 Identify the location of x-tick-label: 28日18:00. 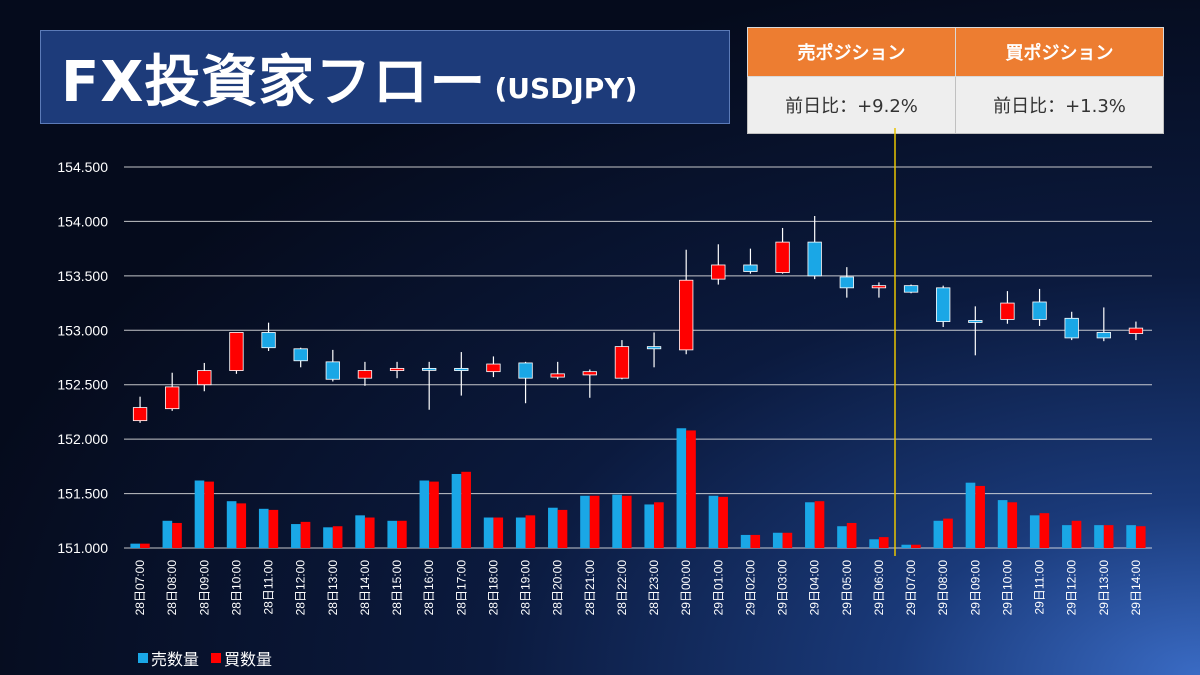
(493, 588).